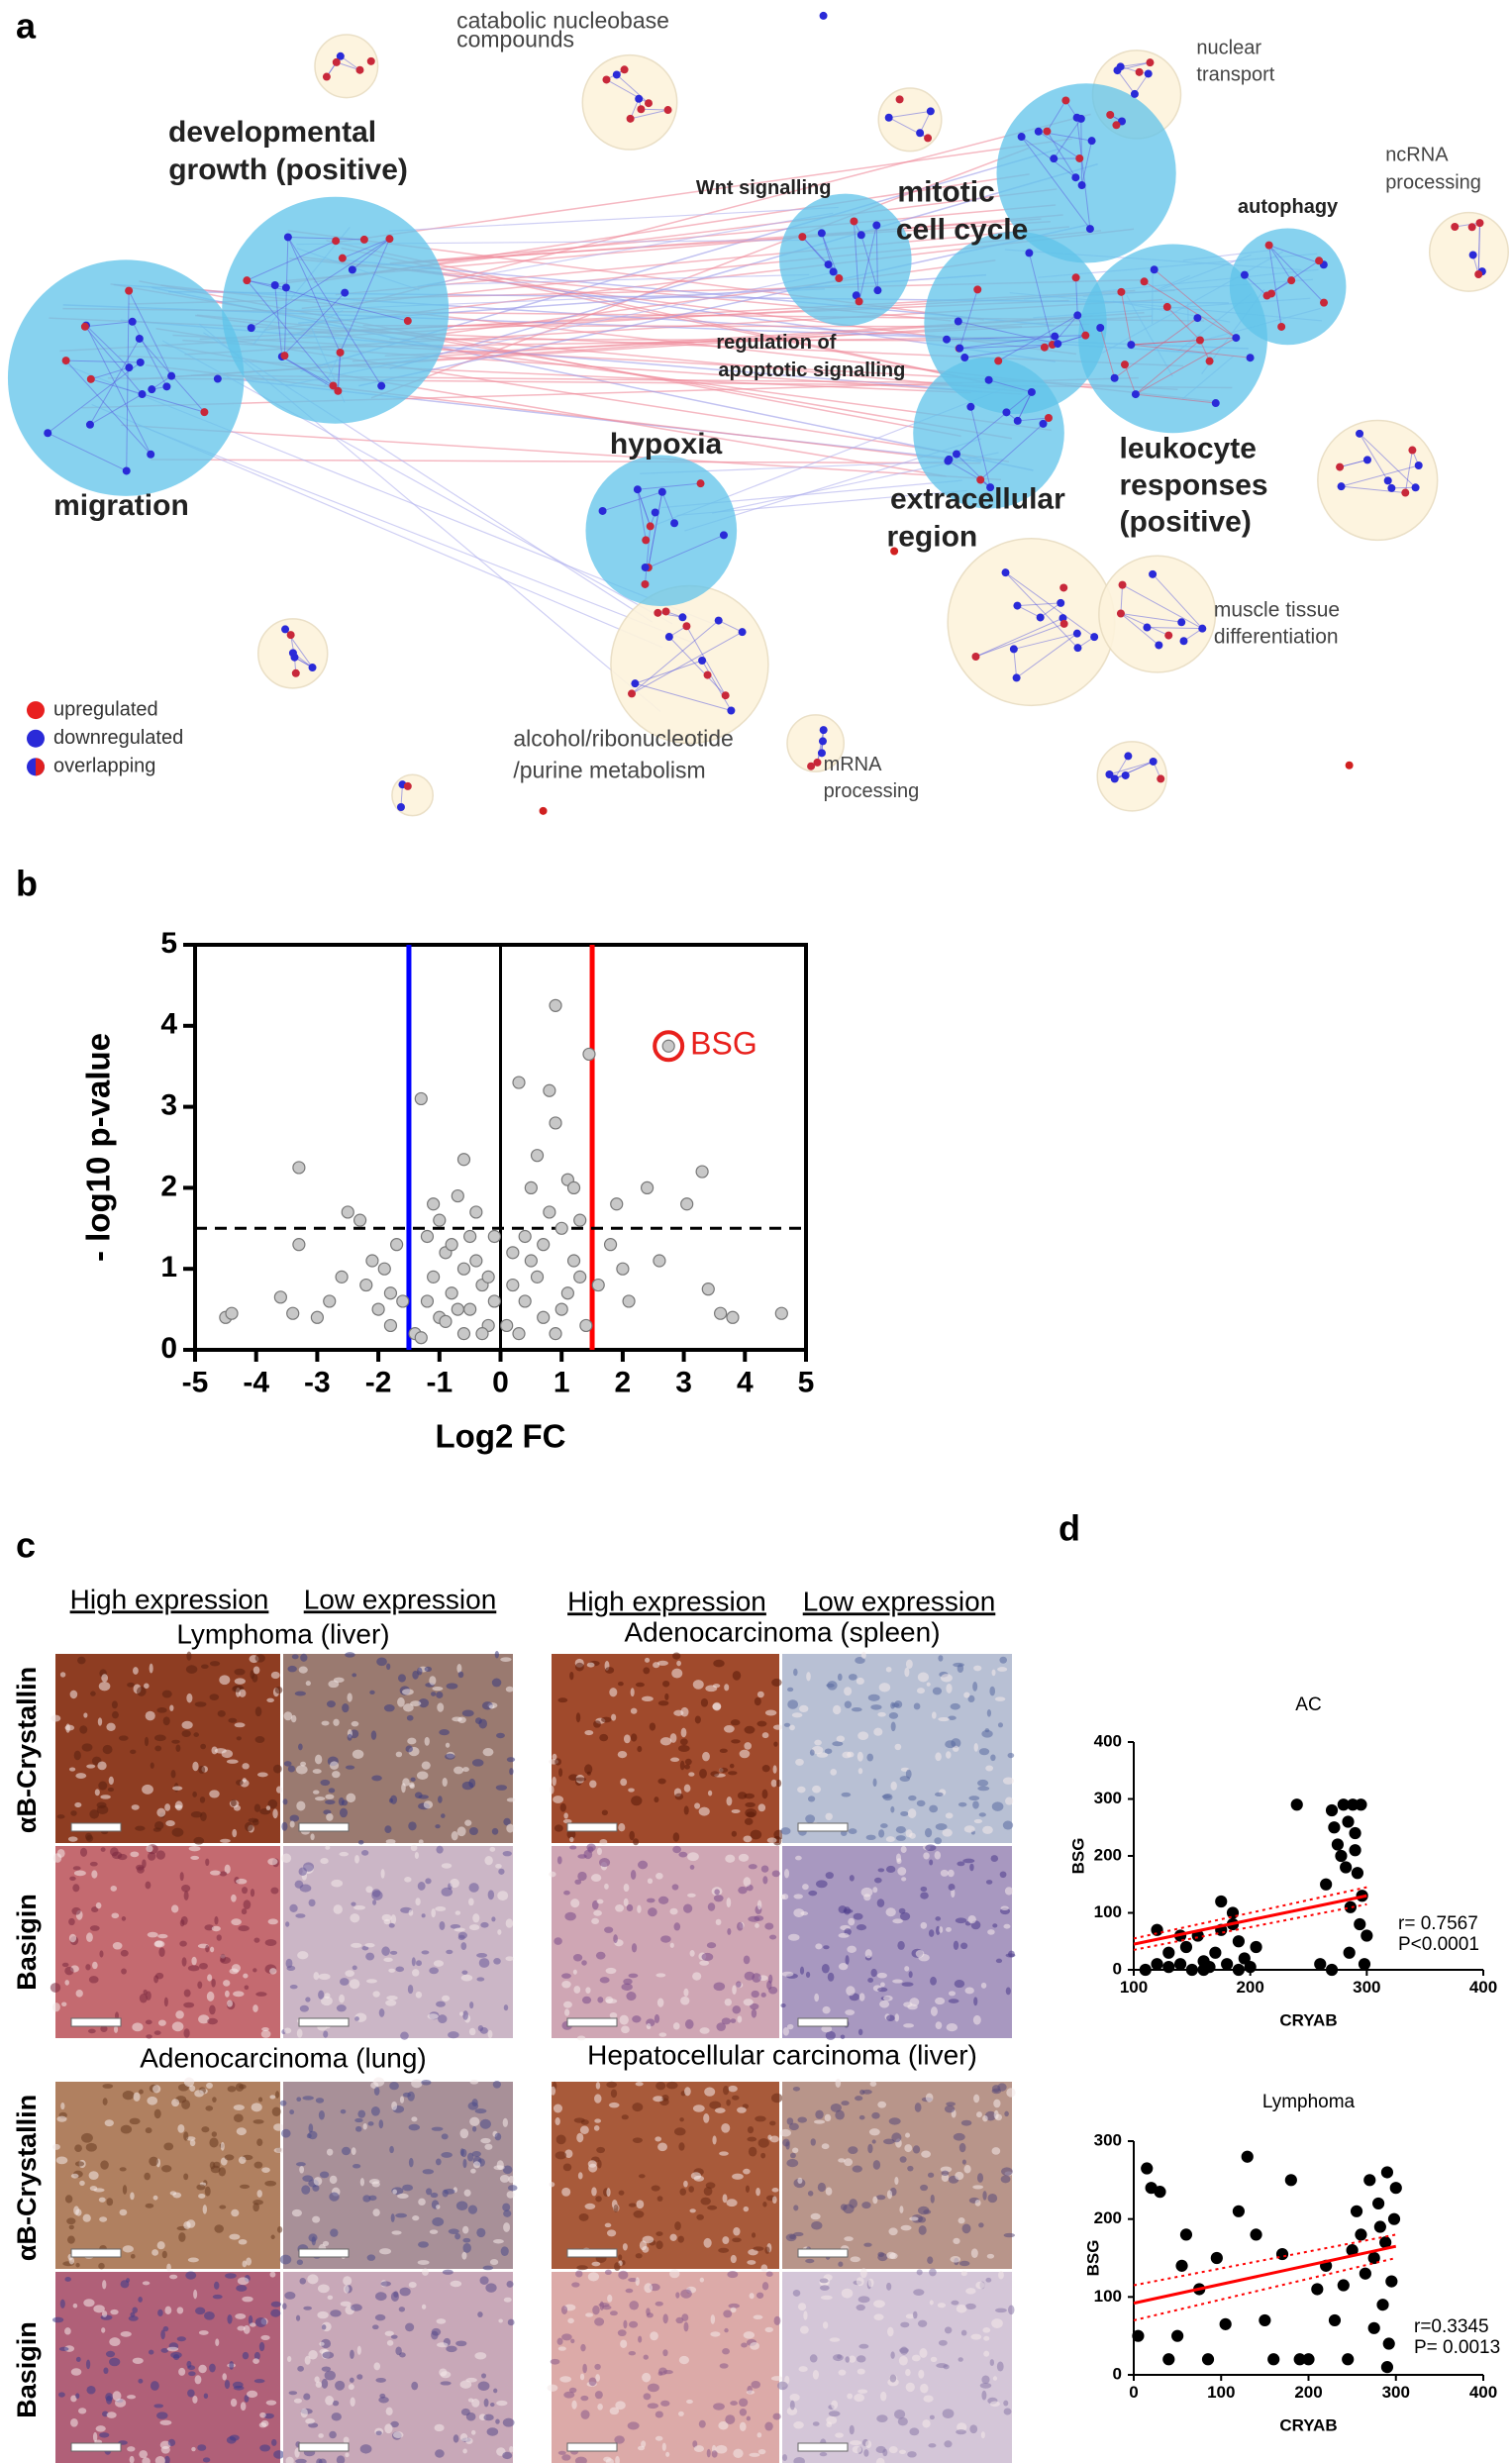 The width and height of the screenshot is (1512, 2463). Describe the element at coordinates (515, 38) in the screenshot. I see `network-label: compounds` at that location.